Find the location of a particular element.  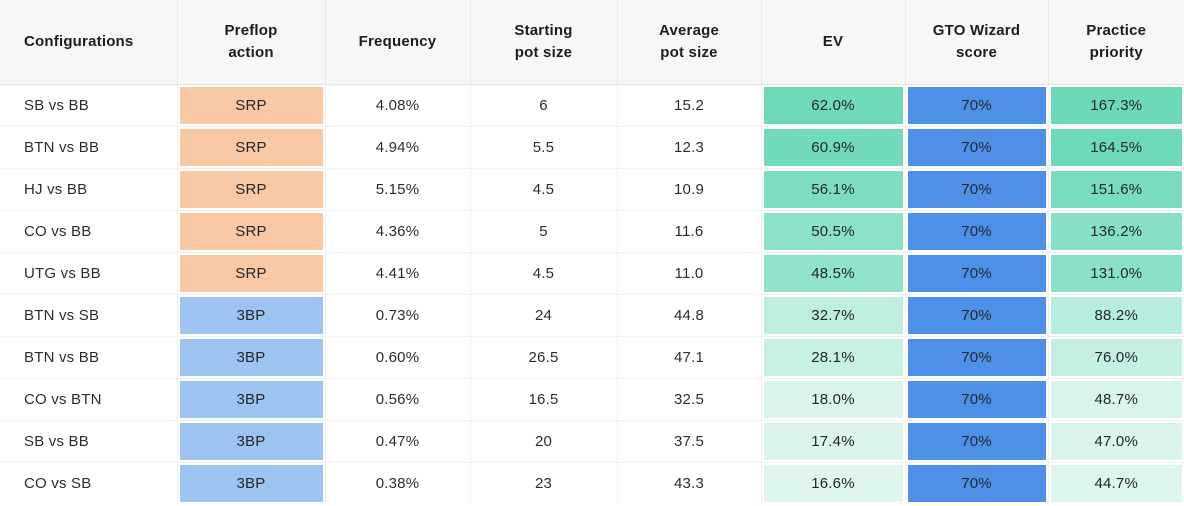

table-row: CO vs BTN 3BP 0.56% 16.5 32.5 18.0% 70% 48.7% is located at coordinates (592, 399).